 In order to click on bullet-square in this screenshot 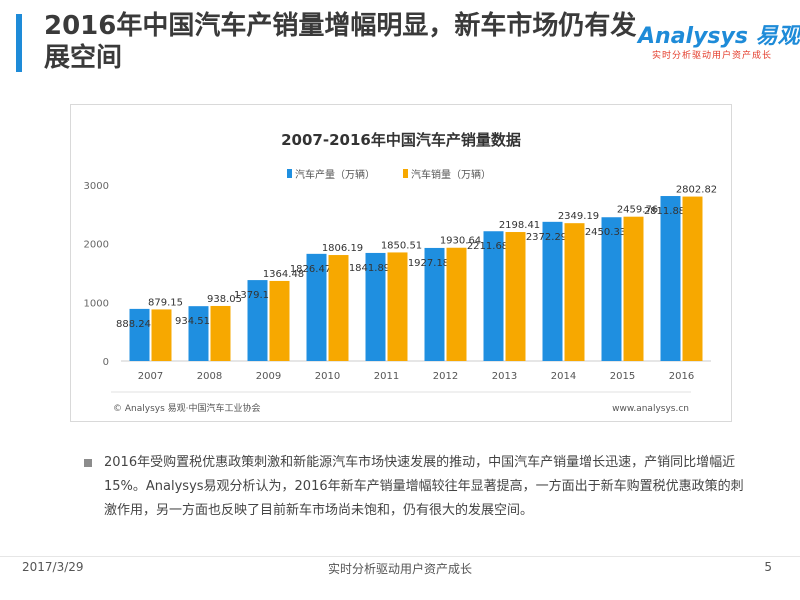, I will do `click(88, 463)`.